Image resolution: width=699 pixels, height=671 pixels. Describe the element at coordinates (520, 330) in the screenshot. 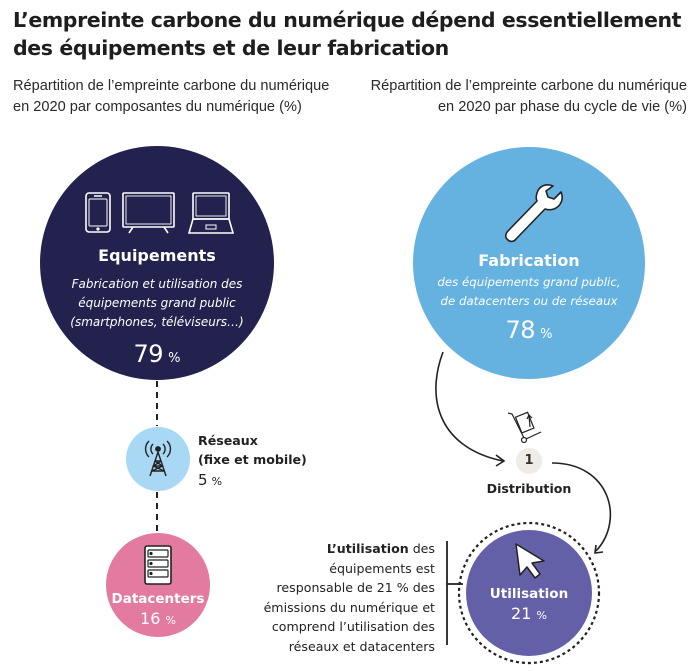

I see `fabrication-percent: 78` at that location.